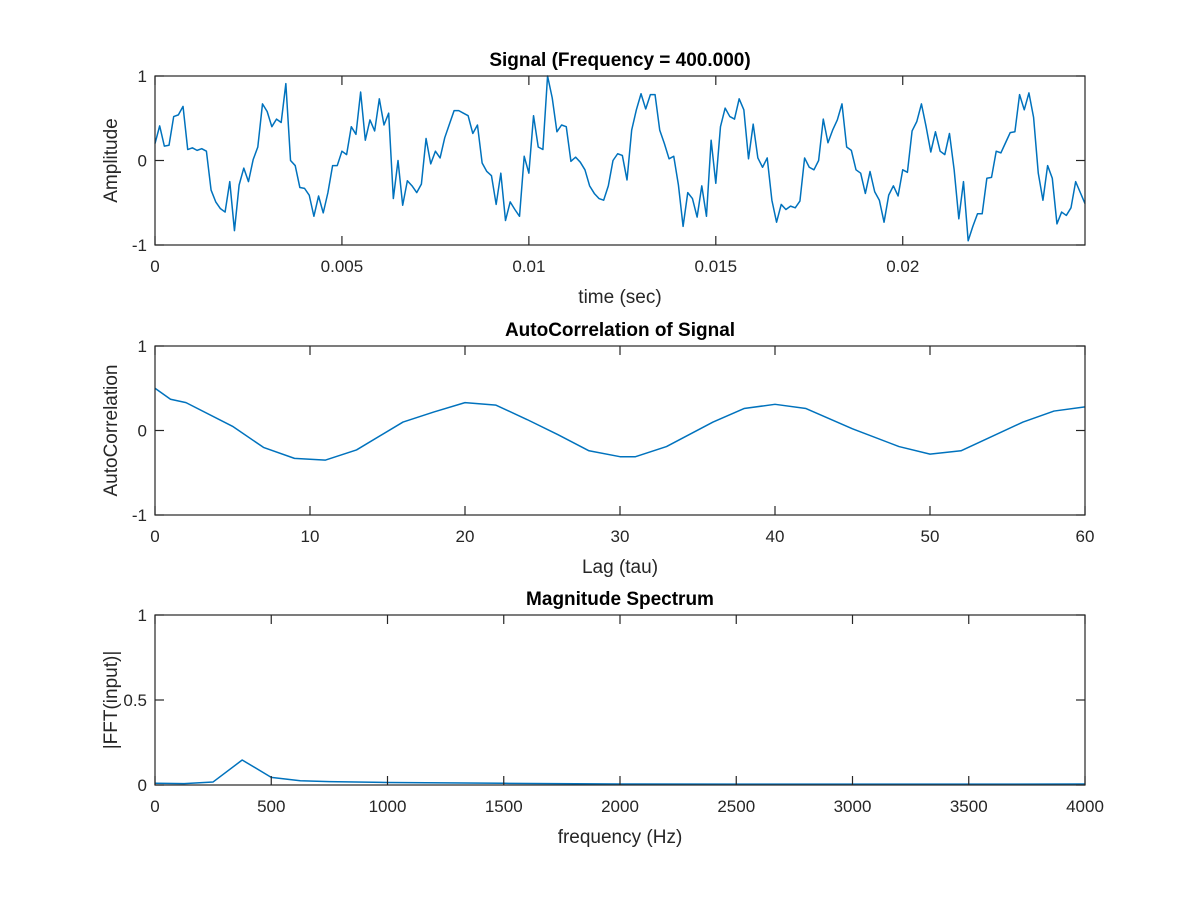 The width and height of the screenshot is (1200, 900). Describe the element at coordinates (969, 806) in the screenshot. I see `x-tick-label: 3500` at that location.